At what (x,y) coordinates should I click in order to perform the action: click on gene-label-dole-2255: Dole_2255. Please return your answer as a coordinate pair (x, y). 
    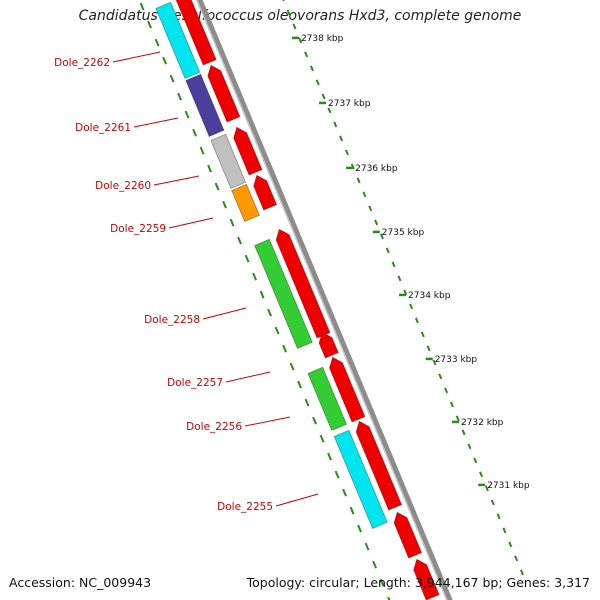
    Looking at the image, I should click on (245, 507).